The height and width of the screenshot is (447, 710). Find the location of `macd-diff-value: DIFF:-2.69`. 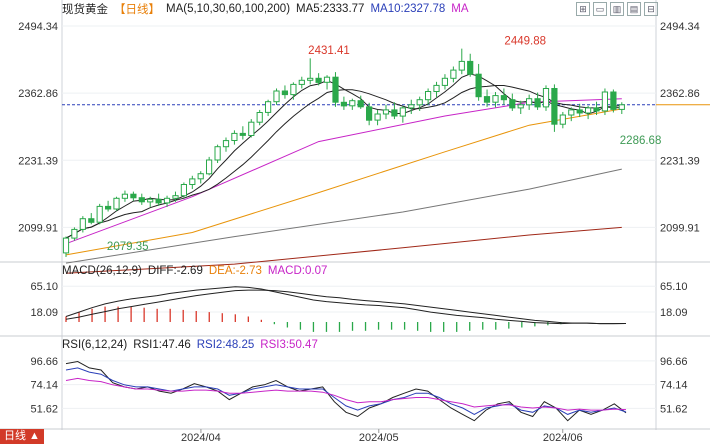

macd-diff-value: DIFF:-2.69 is located at coordinates (175, 271).